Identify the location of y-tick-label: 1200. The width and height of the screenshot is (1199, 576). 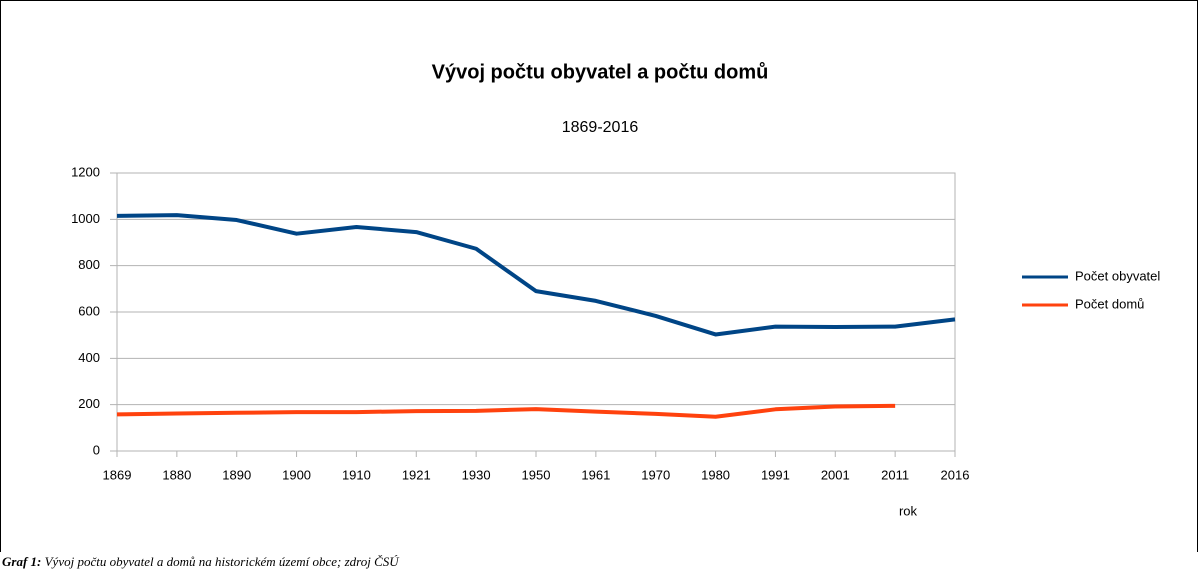
(85, 171).